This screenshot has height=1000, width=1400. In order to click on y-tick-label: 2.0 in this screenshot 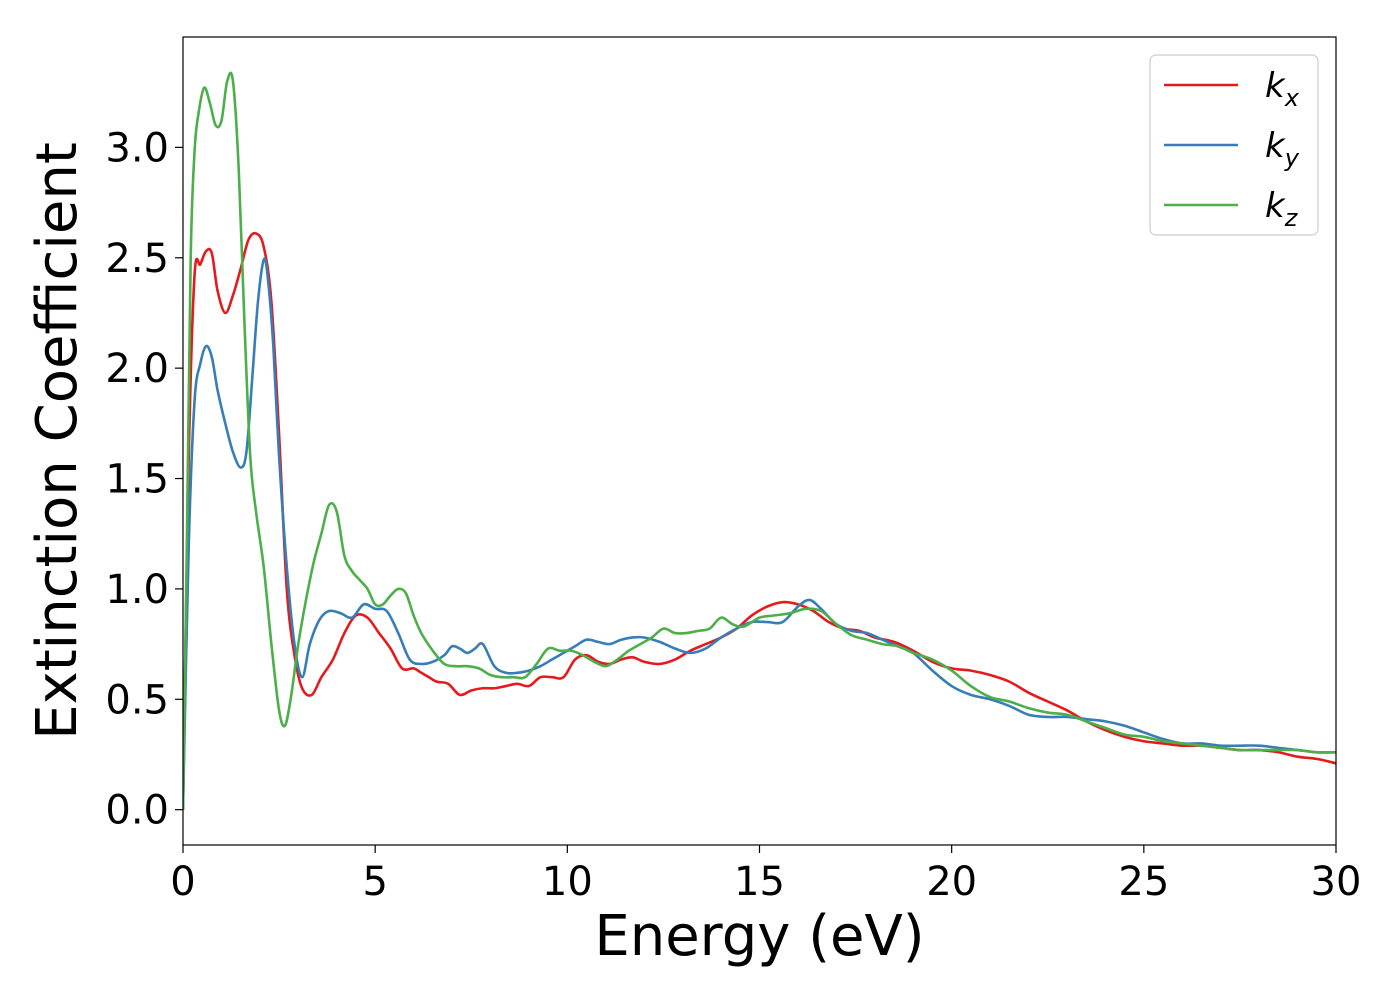, I will do `click(137, 369)`.